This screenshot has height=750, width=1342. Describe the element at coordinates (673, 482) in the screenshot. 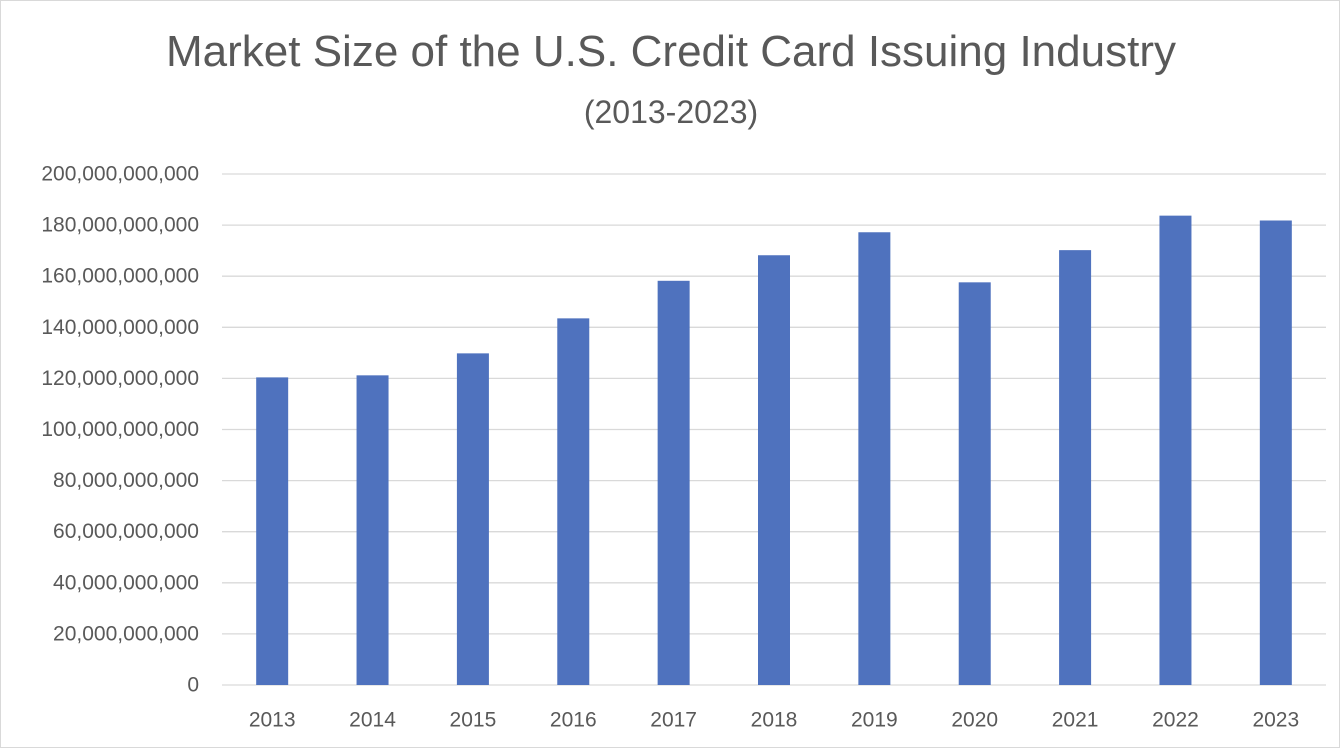

I see `bar-2017` at that location.